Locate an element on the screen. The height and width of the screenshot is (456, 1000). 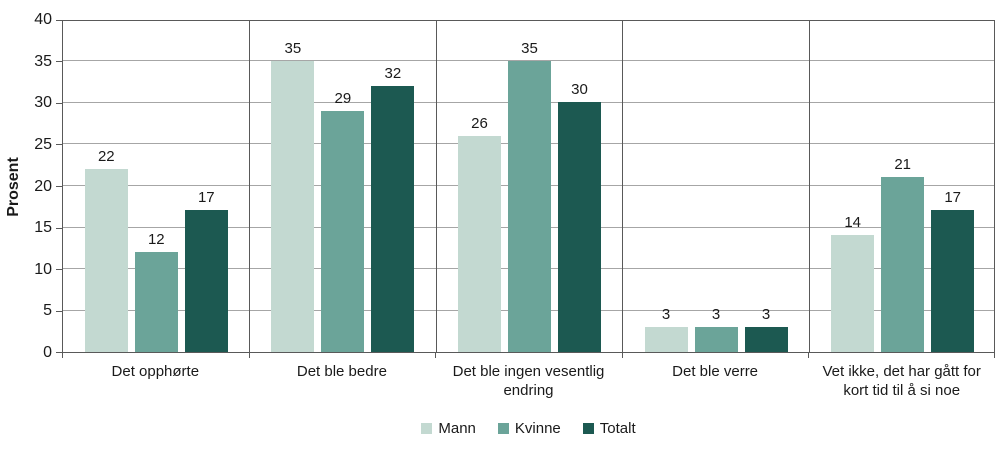
bar-value-label: 32 is located at coordinates (393, 73).